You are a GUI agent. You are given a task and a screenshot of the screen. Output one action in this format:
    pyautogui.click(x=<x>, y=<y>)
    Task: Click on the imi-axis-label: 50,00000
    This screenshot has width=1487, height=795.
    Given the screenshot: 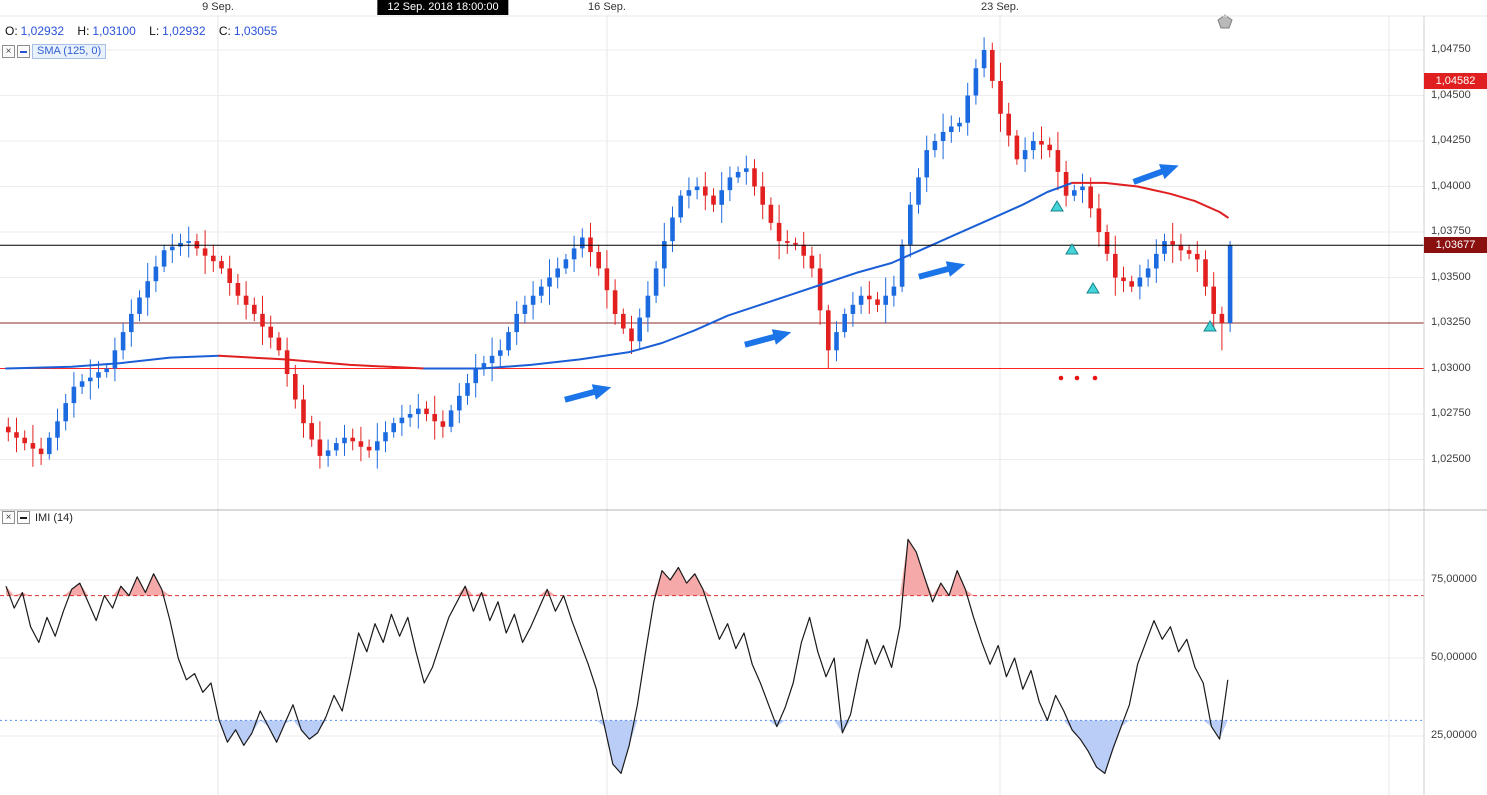 What is the action you would take?
    pyautogui.click(x=1454, y=657)
    